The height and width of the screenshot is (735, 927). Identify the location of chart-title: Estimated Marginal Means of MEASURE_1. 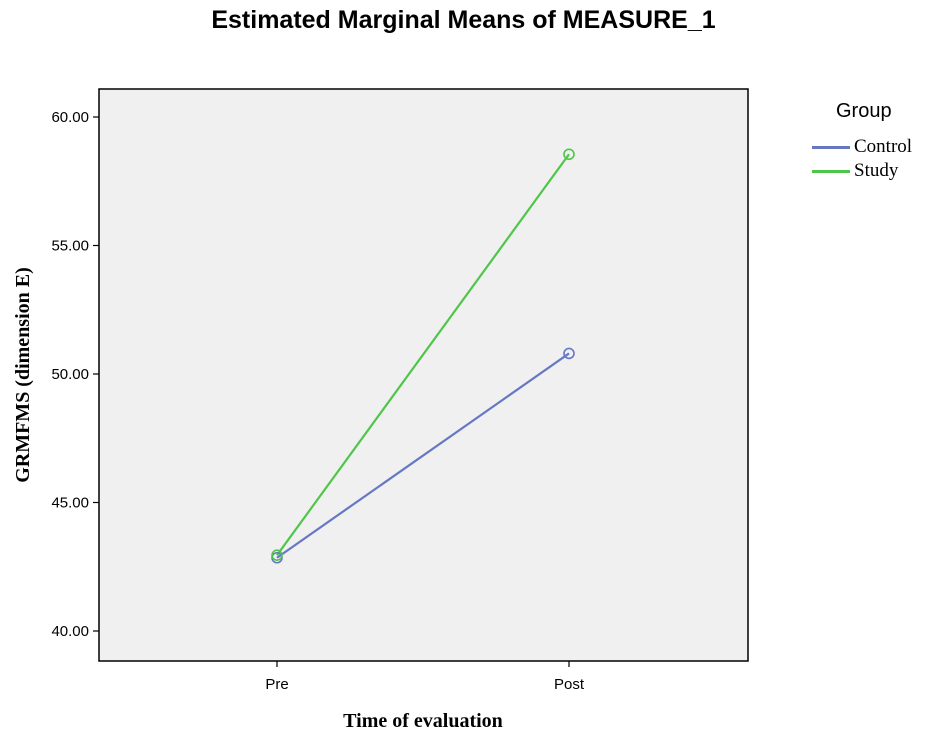
(463, 20).